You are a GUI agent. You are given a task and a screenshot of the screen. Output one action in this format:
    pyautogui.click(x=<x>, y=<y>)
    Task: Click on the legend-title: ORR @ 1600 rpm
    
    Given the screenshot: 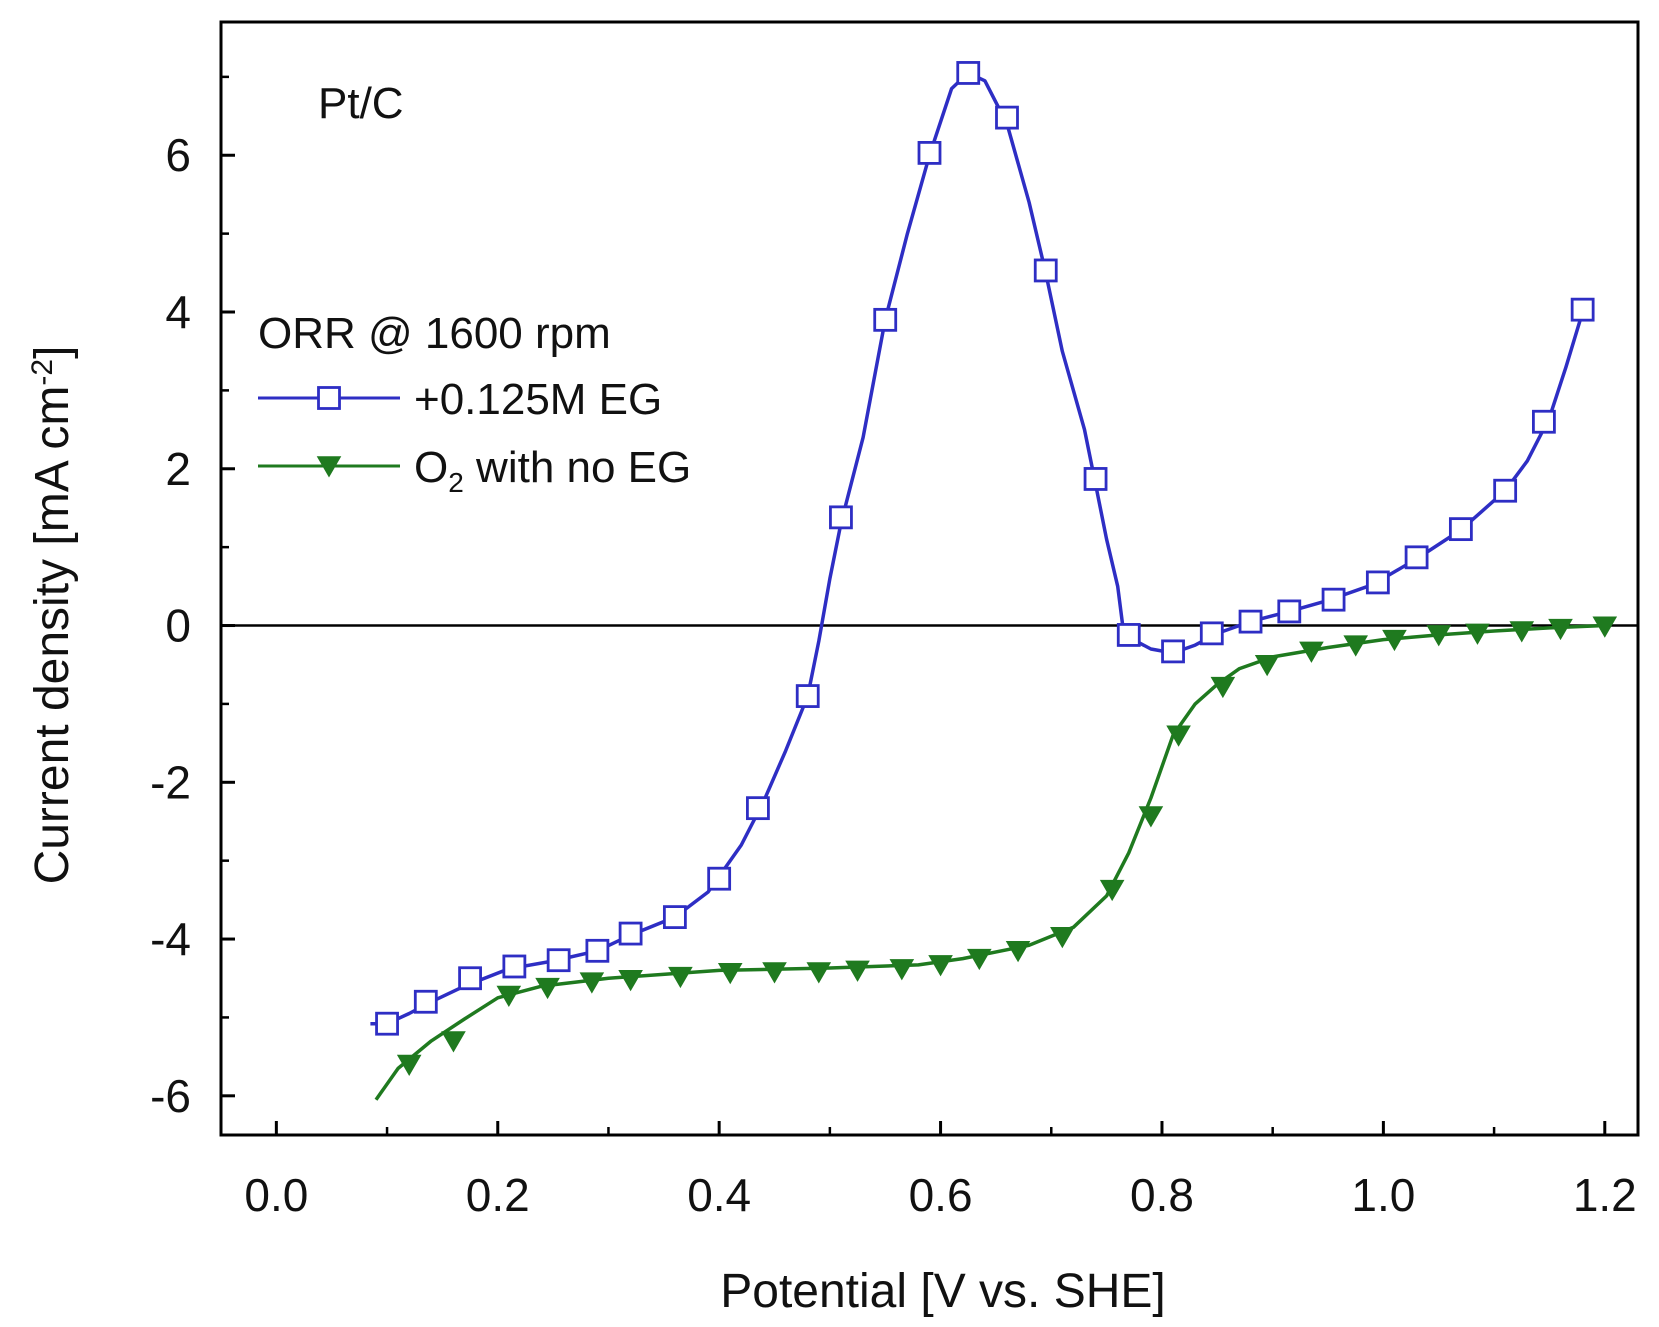 What is the action you would take?
    pyautogui.click(x=434, y=333)
    